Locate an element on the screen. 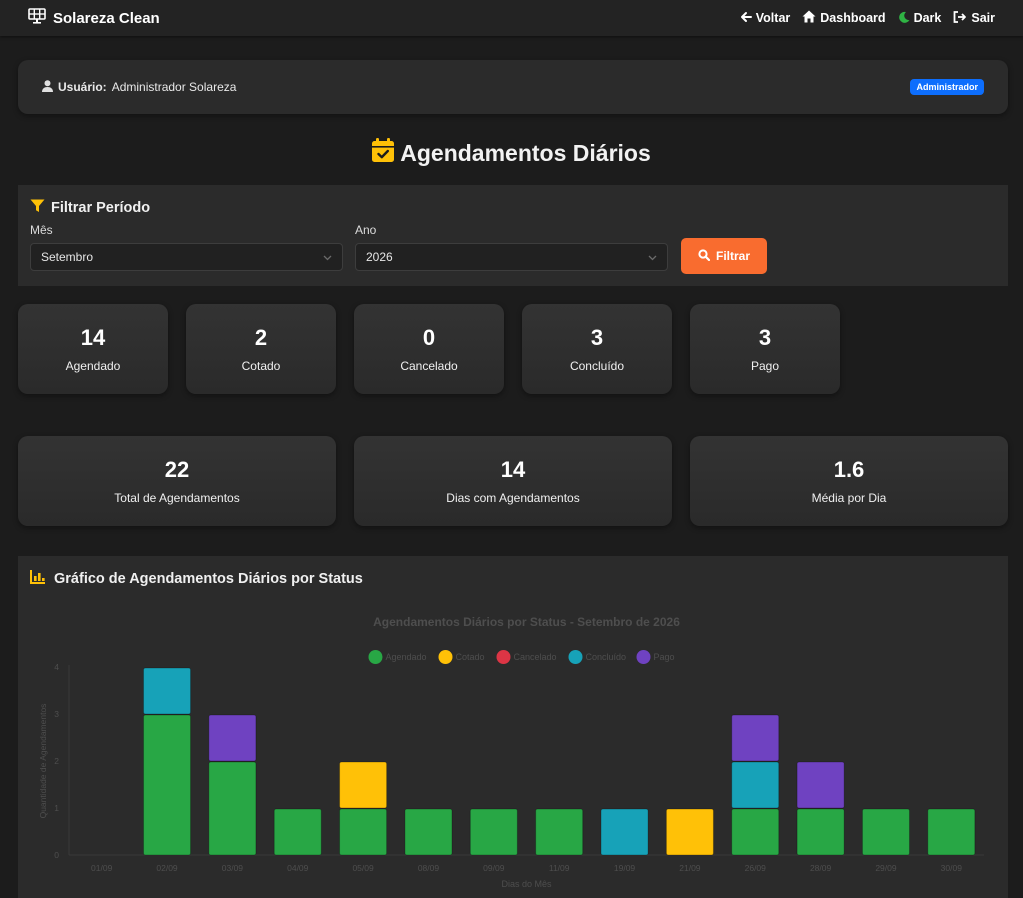 The image size is (1023, 898). x-tick-label: 01/09 is located at coordinates (102, 868).